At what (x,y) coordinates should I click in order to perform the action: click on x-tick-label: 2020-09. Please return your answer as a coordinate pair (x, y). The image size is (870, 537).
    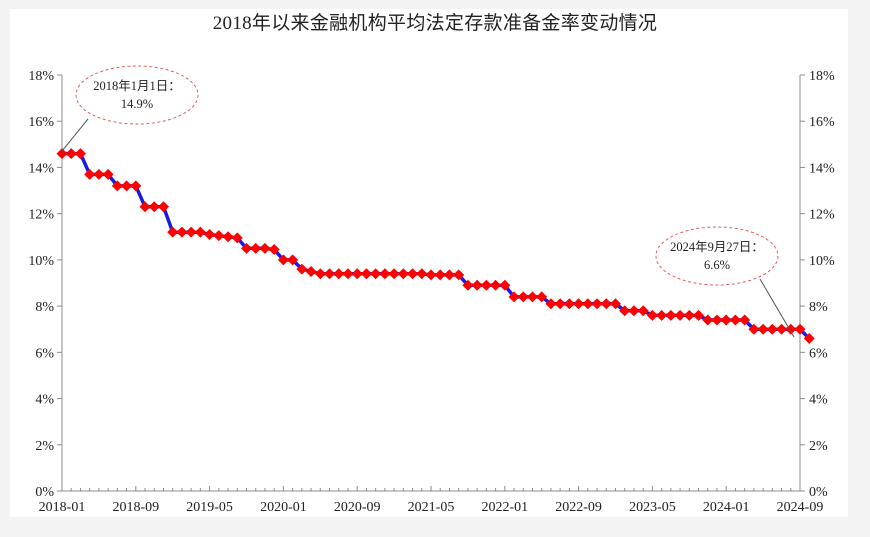
    Looking at the image, I should click on (357, 507).